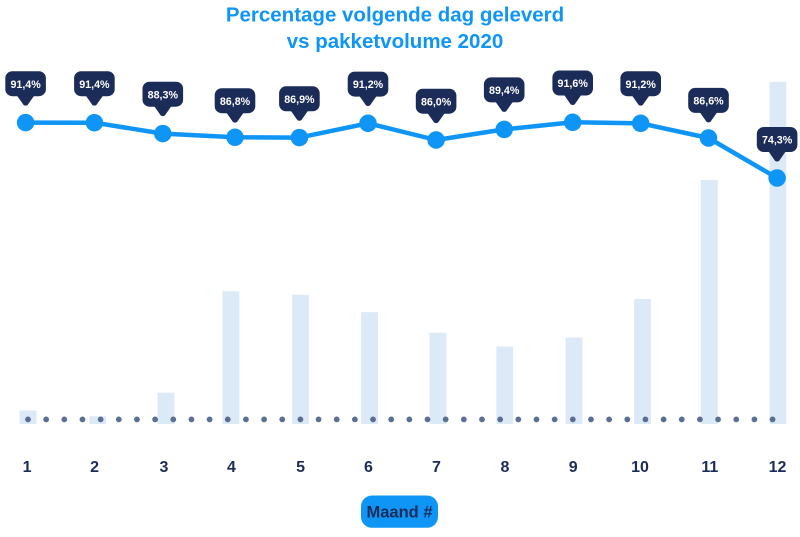 The width and height of the screenshot is (800, 537). Describe the element at coordinates (368, 467) in the screenshot. I see `svg-text: 6` at that location.